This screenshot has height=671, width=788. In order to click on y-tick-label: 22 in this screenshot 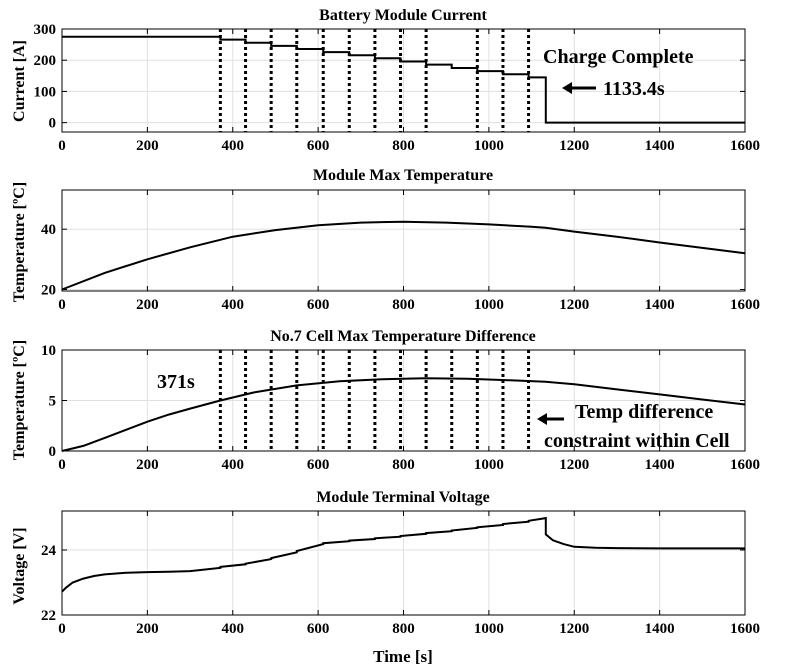, I will do `click(48, 616)`.